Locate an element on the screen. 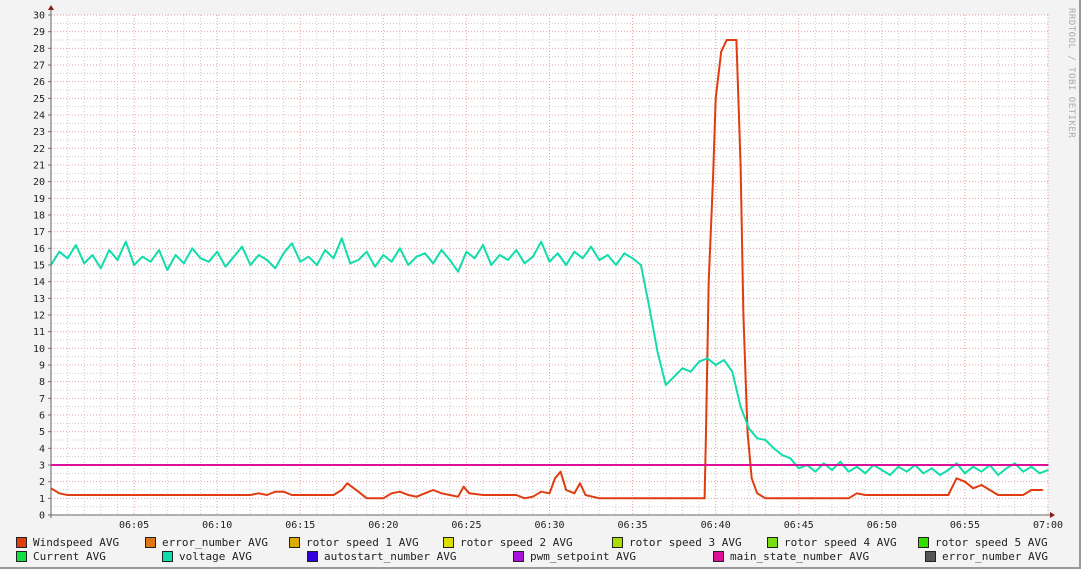 Image resolution: width=1081 pixels, height=569 pixels. legend-item: Windspeed AVG is located at coordinates (67, 542).